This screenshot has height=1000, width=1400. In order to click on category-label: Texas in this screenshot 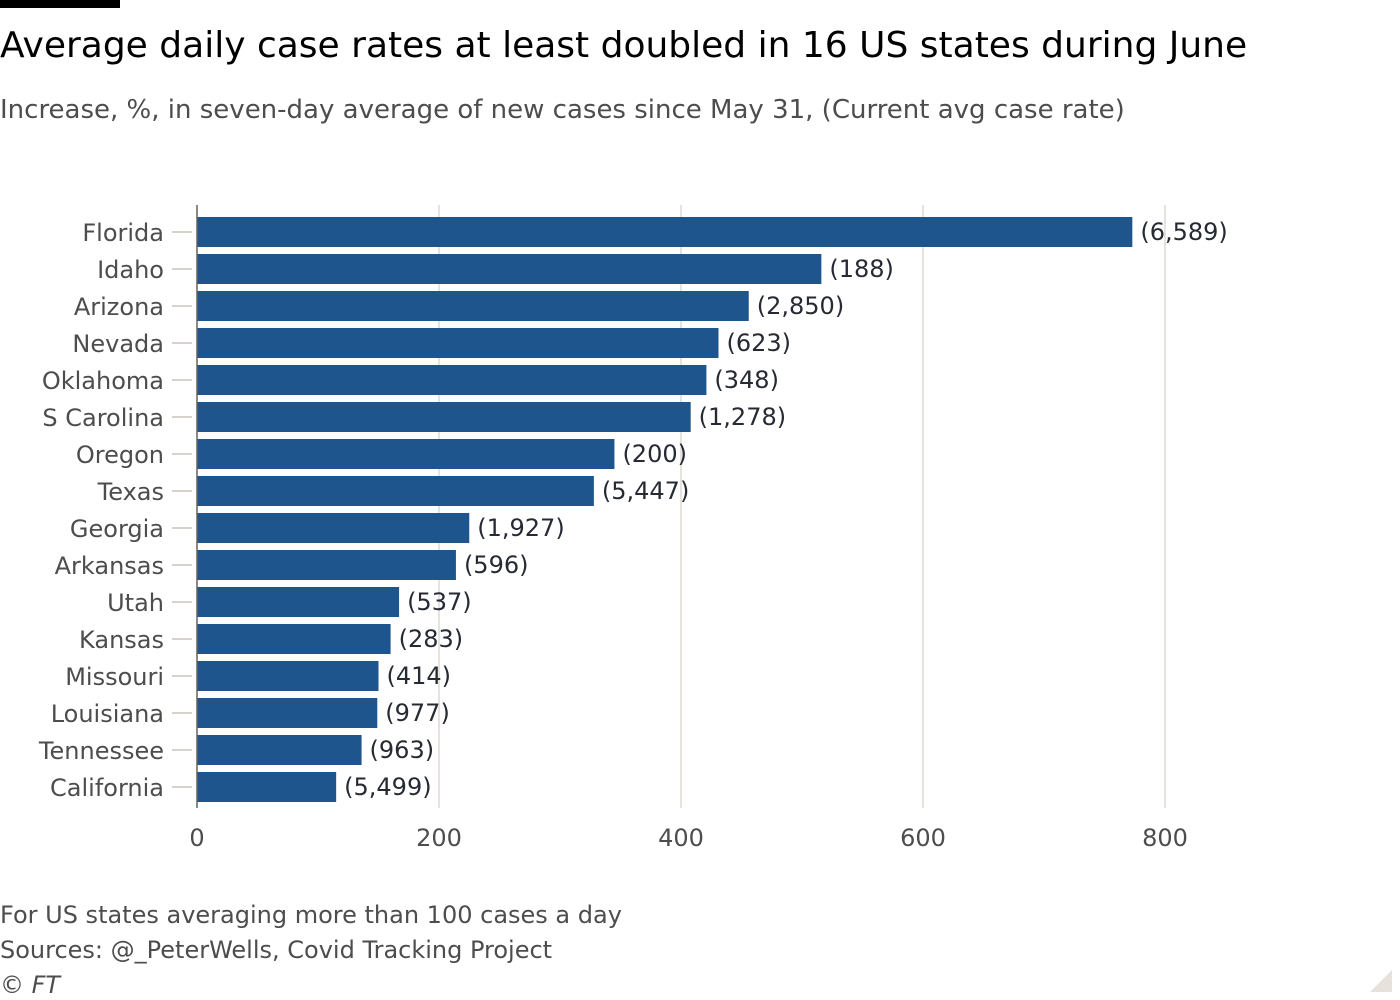, I will do `click(130, 492)`.